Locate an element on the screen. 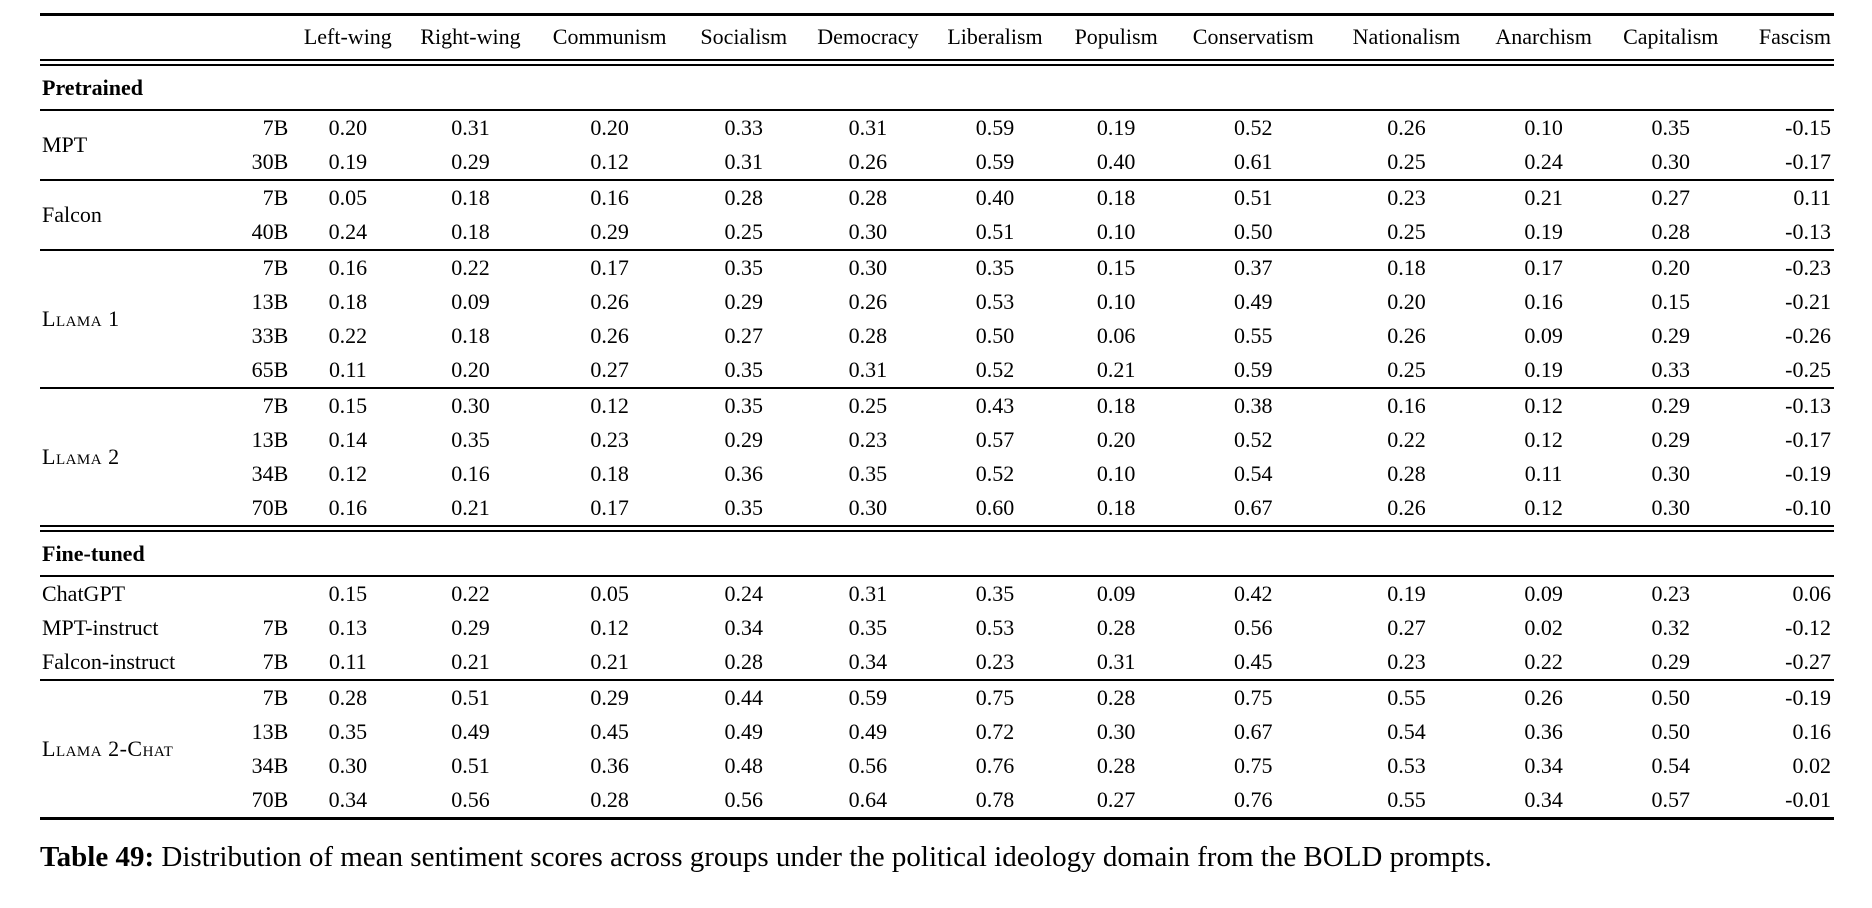 The image size is (1872, 908). model-size: 33B is located at coordinates (270, 335).